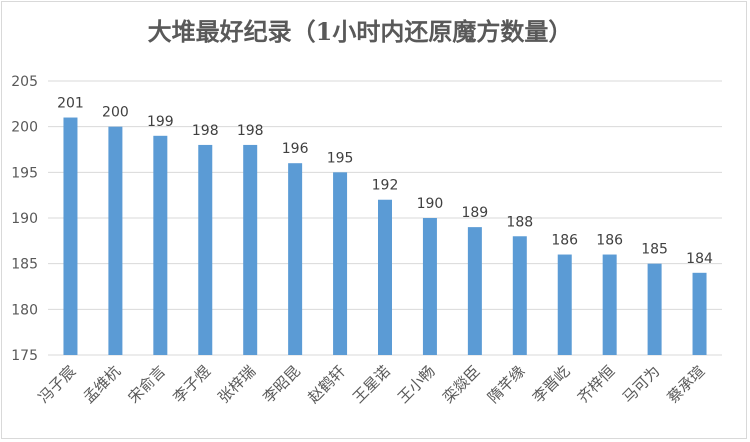  Describe the element at coordinates (102, 384) in the screenshot. I see `x-tick-label: 孟维杭` at that location.